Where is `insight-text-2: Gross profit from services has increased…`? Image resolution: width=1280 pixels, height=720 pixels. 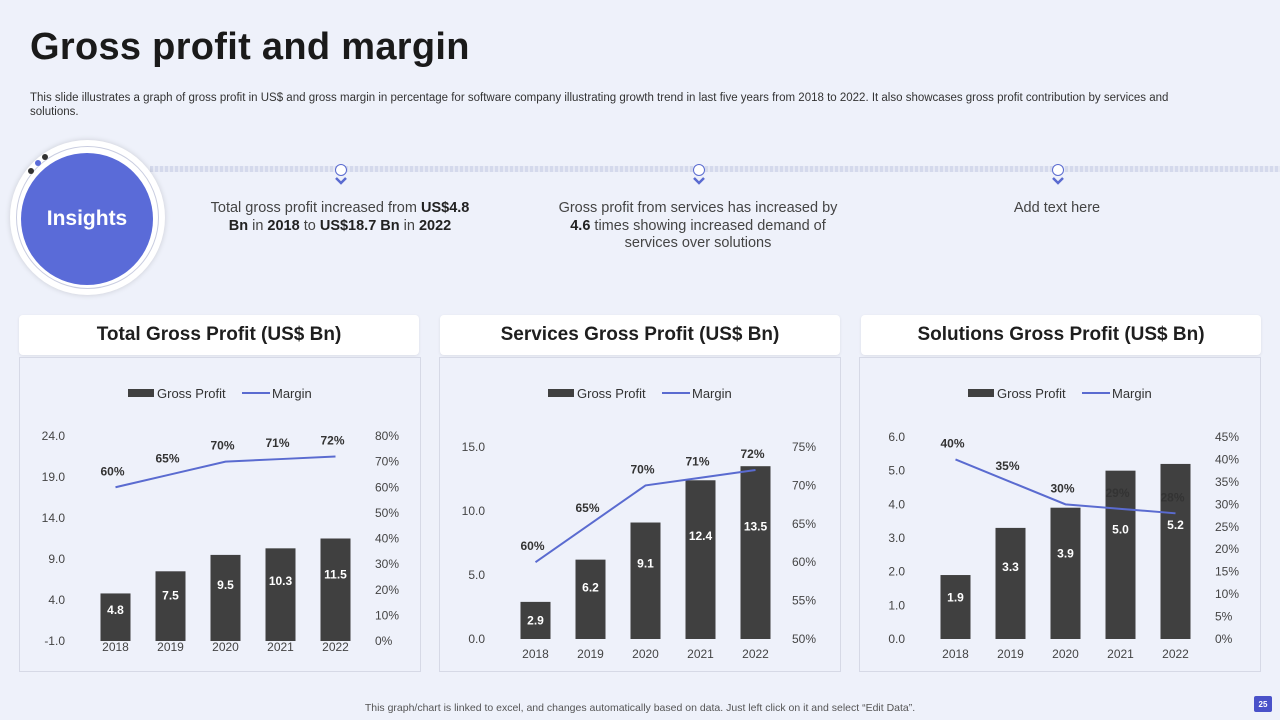 insight-text-2: Gross profit from services has increased… is located at coordinates (698, 225).